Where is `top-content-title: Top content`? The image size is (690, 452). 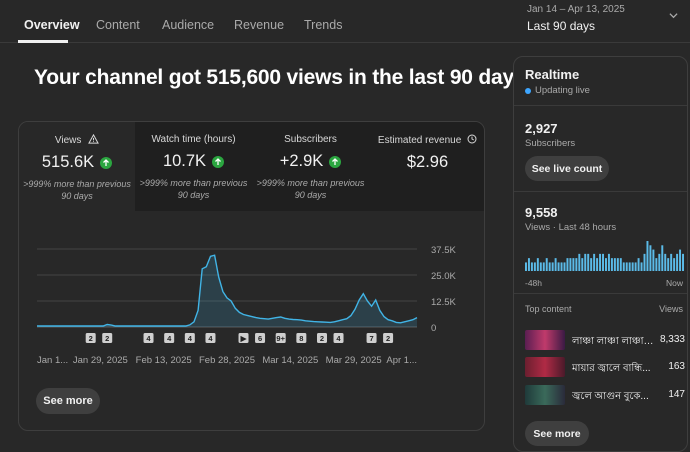 top-content-title: Top content is located at coordinates (548, 309).